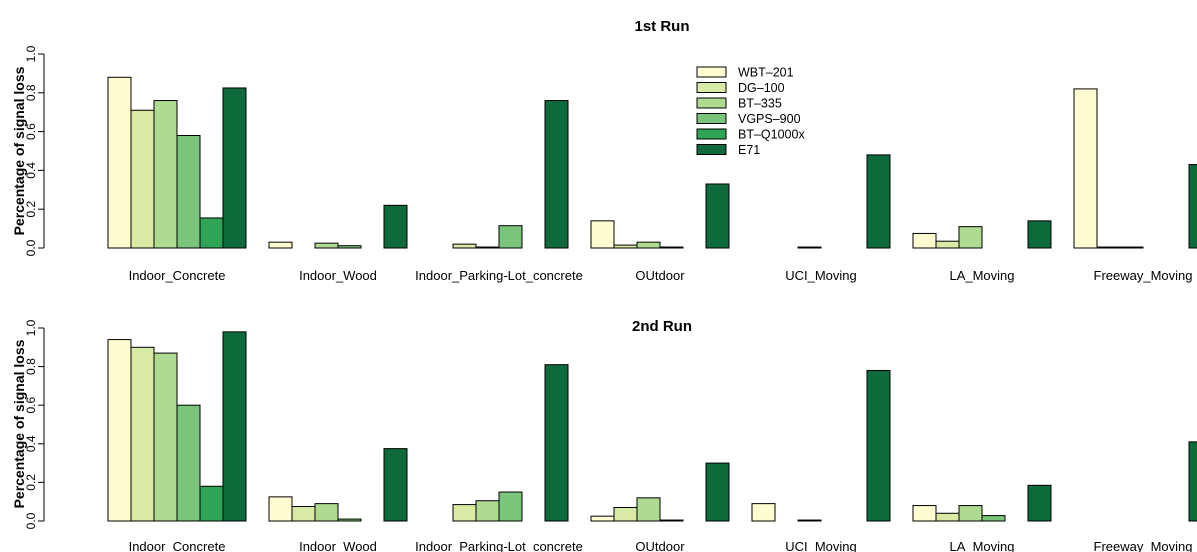 This screenshot has width=1197, height=552. I want to click on category-label: Indoor_Parking-Lot_concrete, so click(499, 275).